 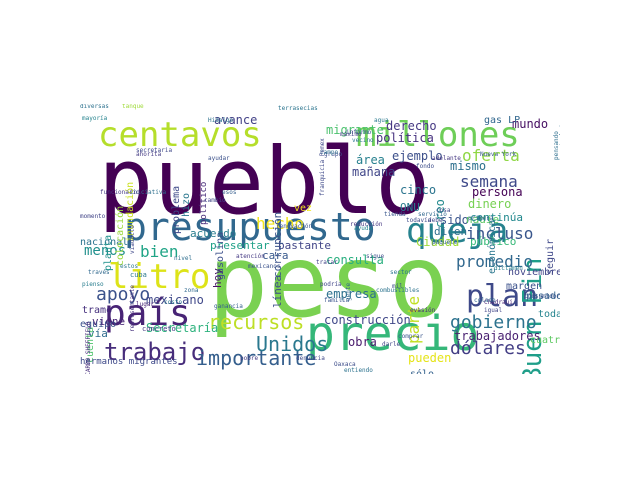 I want to click on word: máximo, so click(x=351, y=134).